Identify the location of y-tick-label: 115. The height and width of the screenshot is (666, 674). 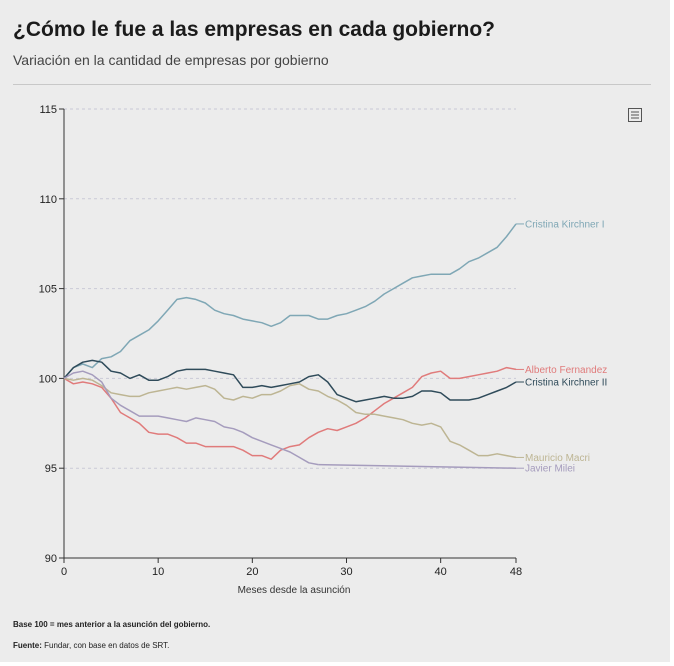
(48, 110).